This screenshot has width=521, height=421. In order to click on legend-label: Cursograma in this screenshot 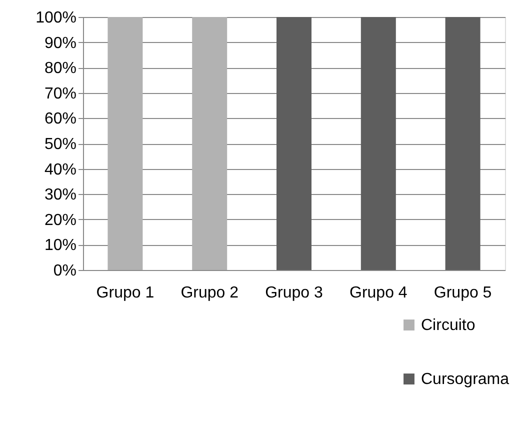, I will do `click(465, 379)`.